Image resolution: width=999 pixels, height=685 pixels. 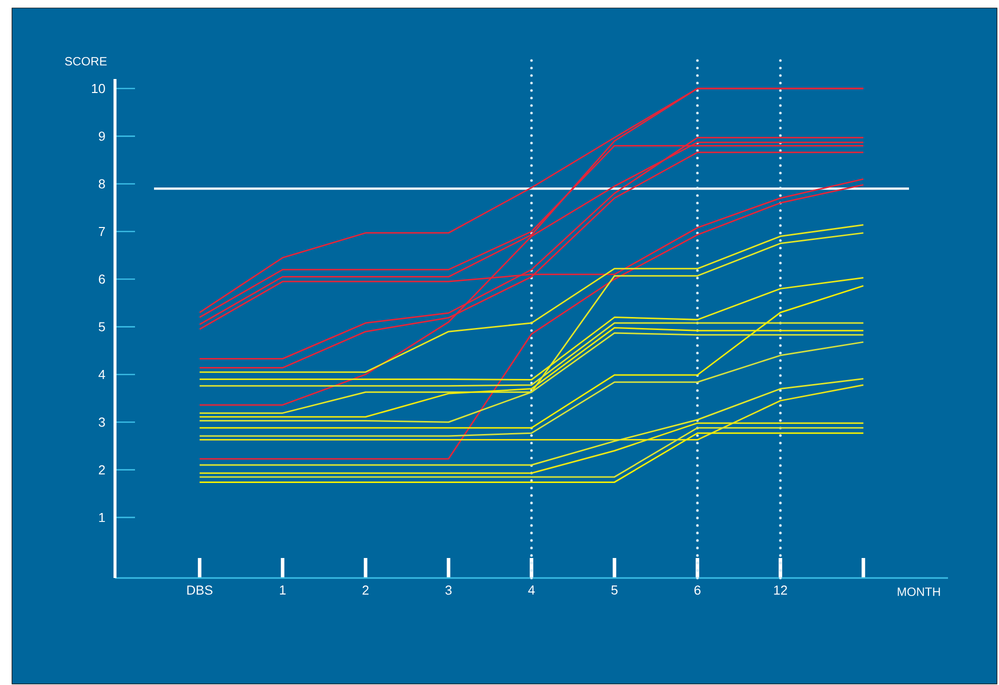 I want to click on x-tick-label: 12, so click(x=780, y=590).